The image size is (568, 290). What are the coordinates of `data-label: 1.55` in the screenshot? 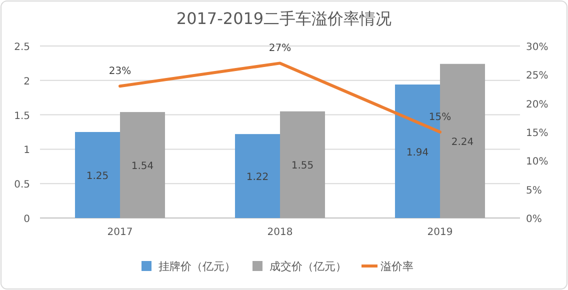 It's located at (302, 166).